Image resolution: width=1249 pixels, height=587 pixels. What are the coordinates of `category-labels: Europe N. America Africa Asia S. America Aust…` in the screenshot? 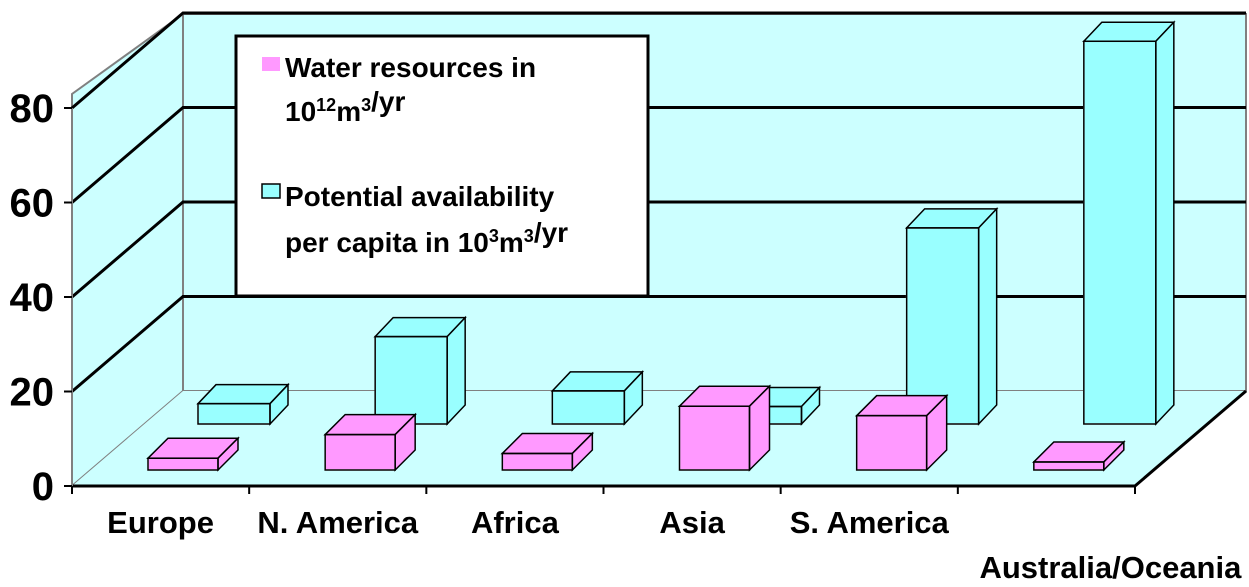 It's located at (674, 545).